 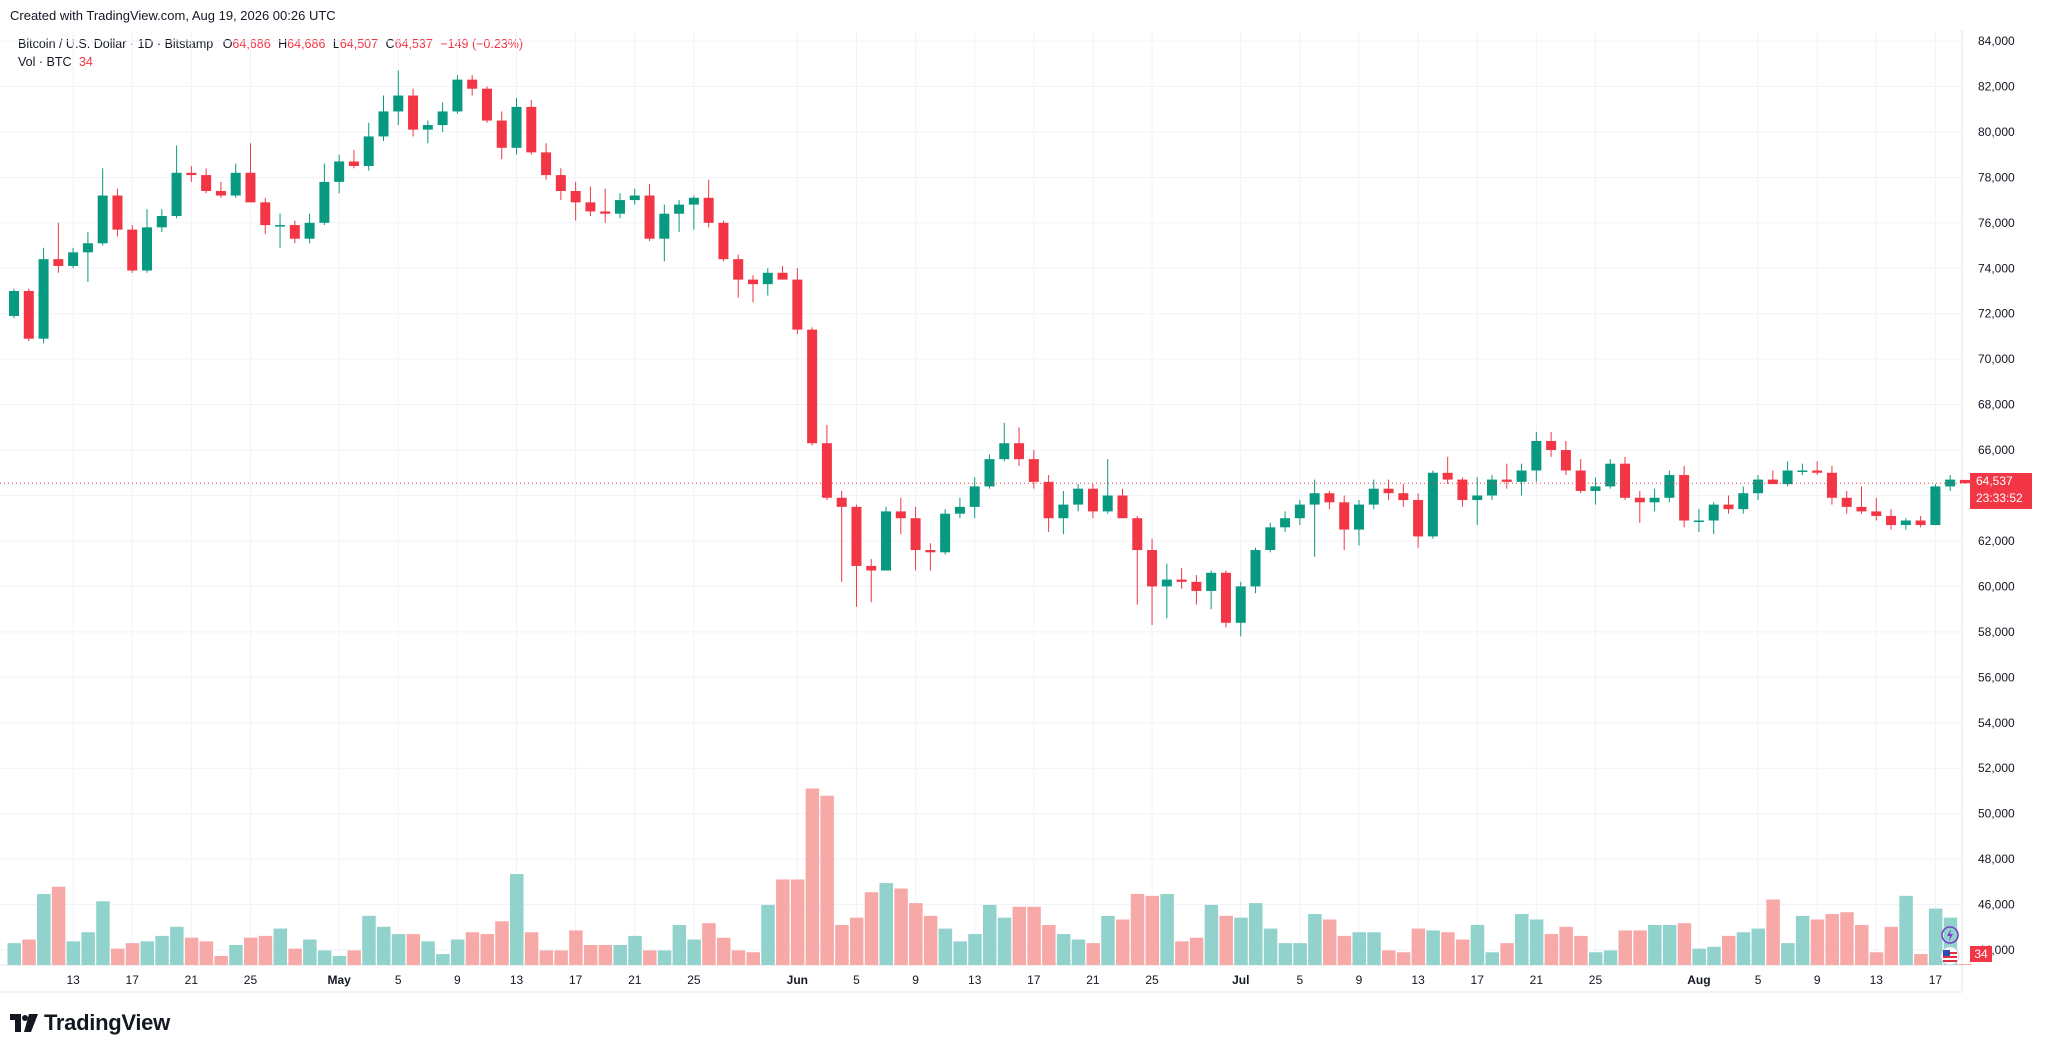 What do you see at coordinates (283, 44) in the screenshot?
I see `high-label: H` at bounding box center [283, 44].